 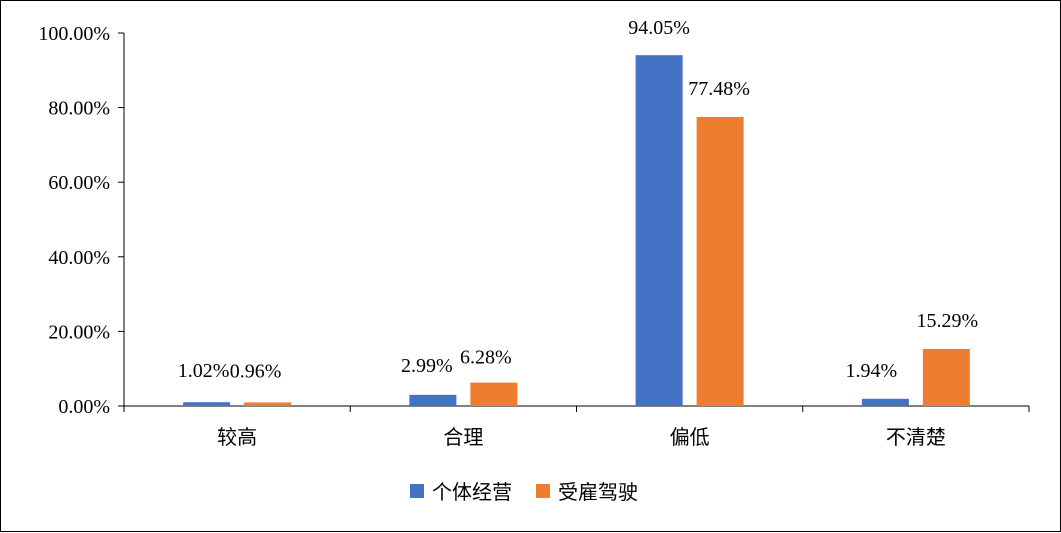 What do you see at coordinates (472, 492) in the screenshot?
I see `legend-label: 个体经营` at bounding box center [472, 492].